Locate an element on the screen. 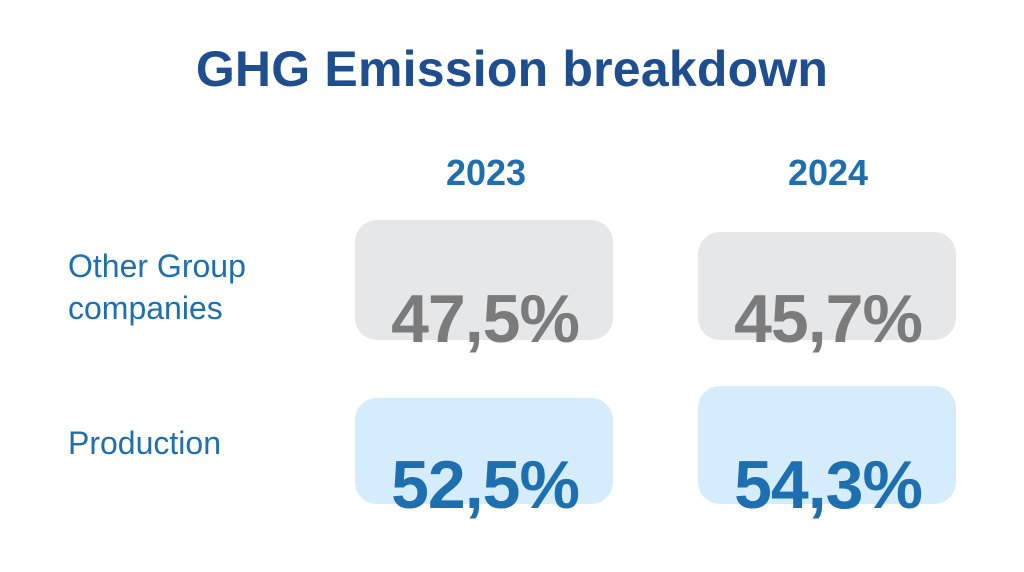 This screenshot has height=572, width=1024. tile-production-2023 is located at coordinates (484, 451).